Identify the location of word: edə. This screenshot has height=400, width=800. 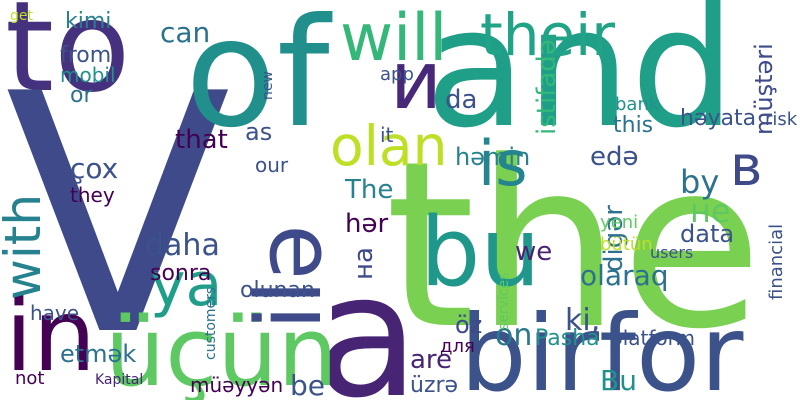
(614, 157).